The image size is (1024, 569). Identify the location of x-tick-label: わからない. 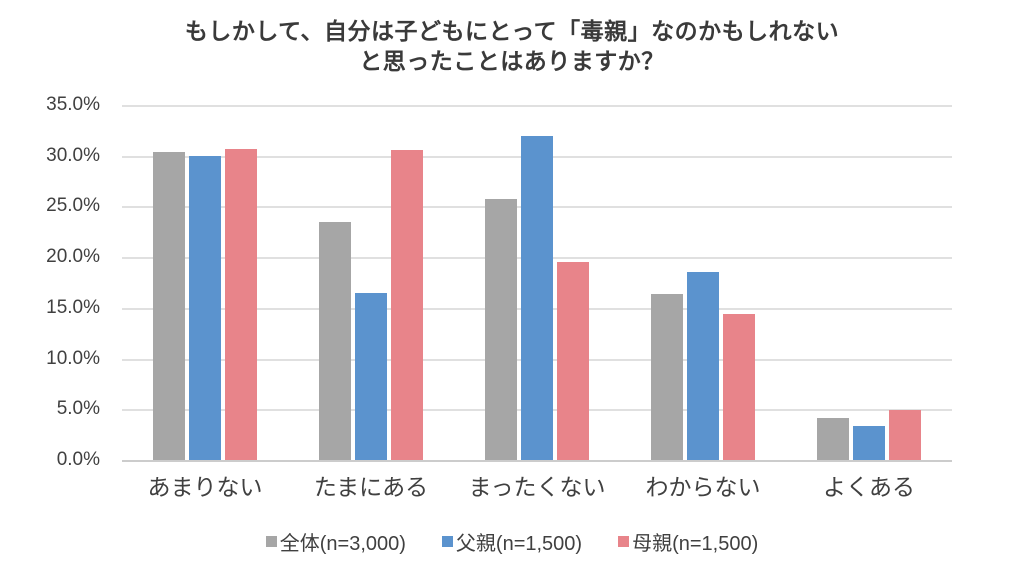
(703, 487).